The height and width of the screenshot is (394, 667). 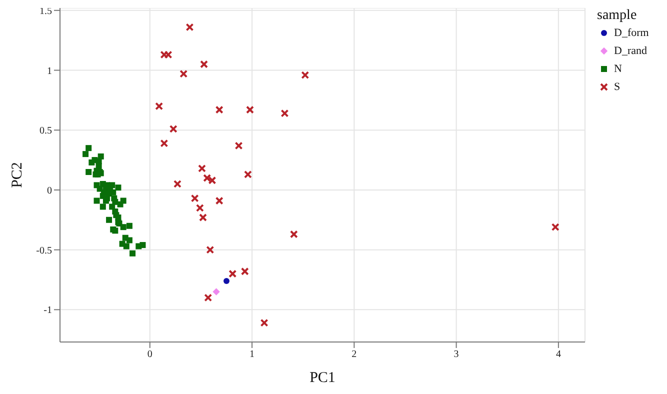 What do you see at coordinates (252, 354) in the screenshot?
I see `x-tick-label: 1` at bounding box center [252, 354].